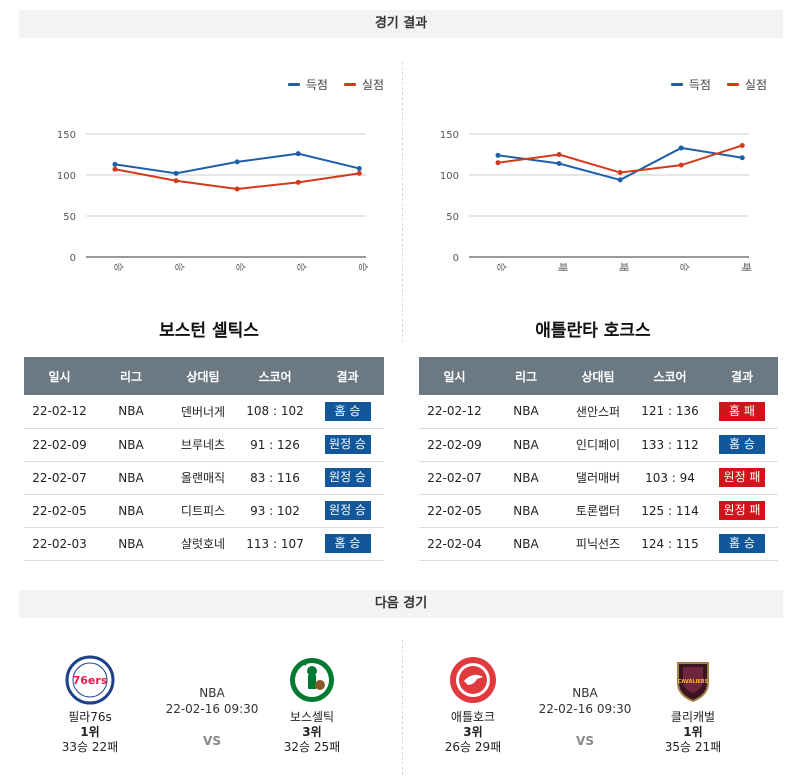 The height and width of the screenshot is (780, 796). I want to click on team-record: 35승 21패, so click(693, 747).